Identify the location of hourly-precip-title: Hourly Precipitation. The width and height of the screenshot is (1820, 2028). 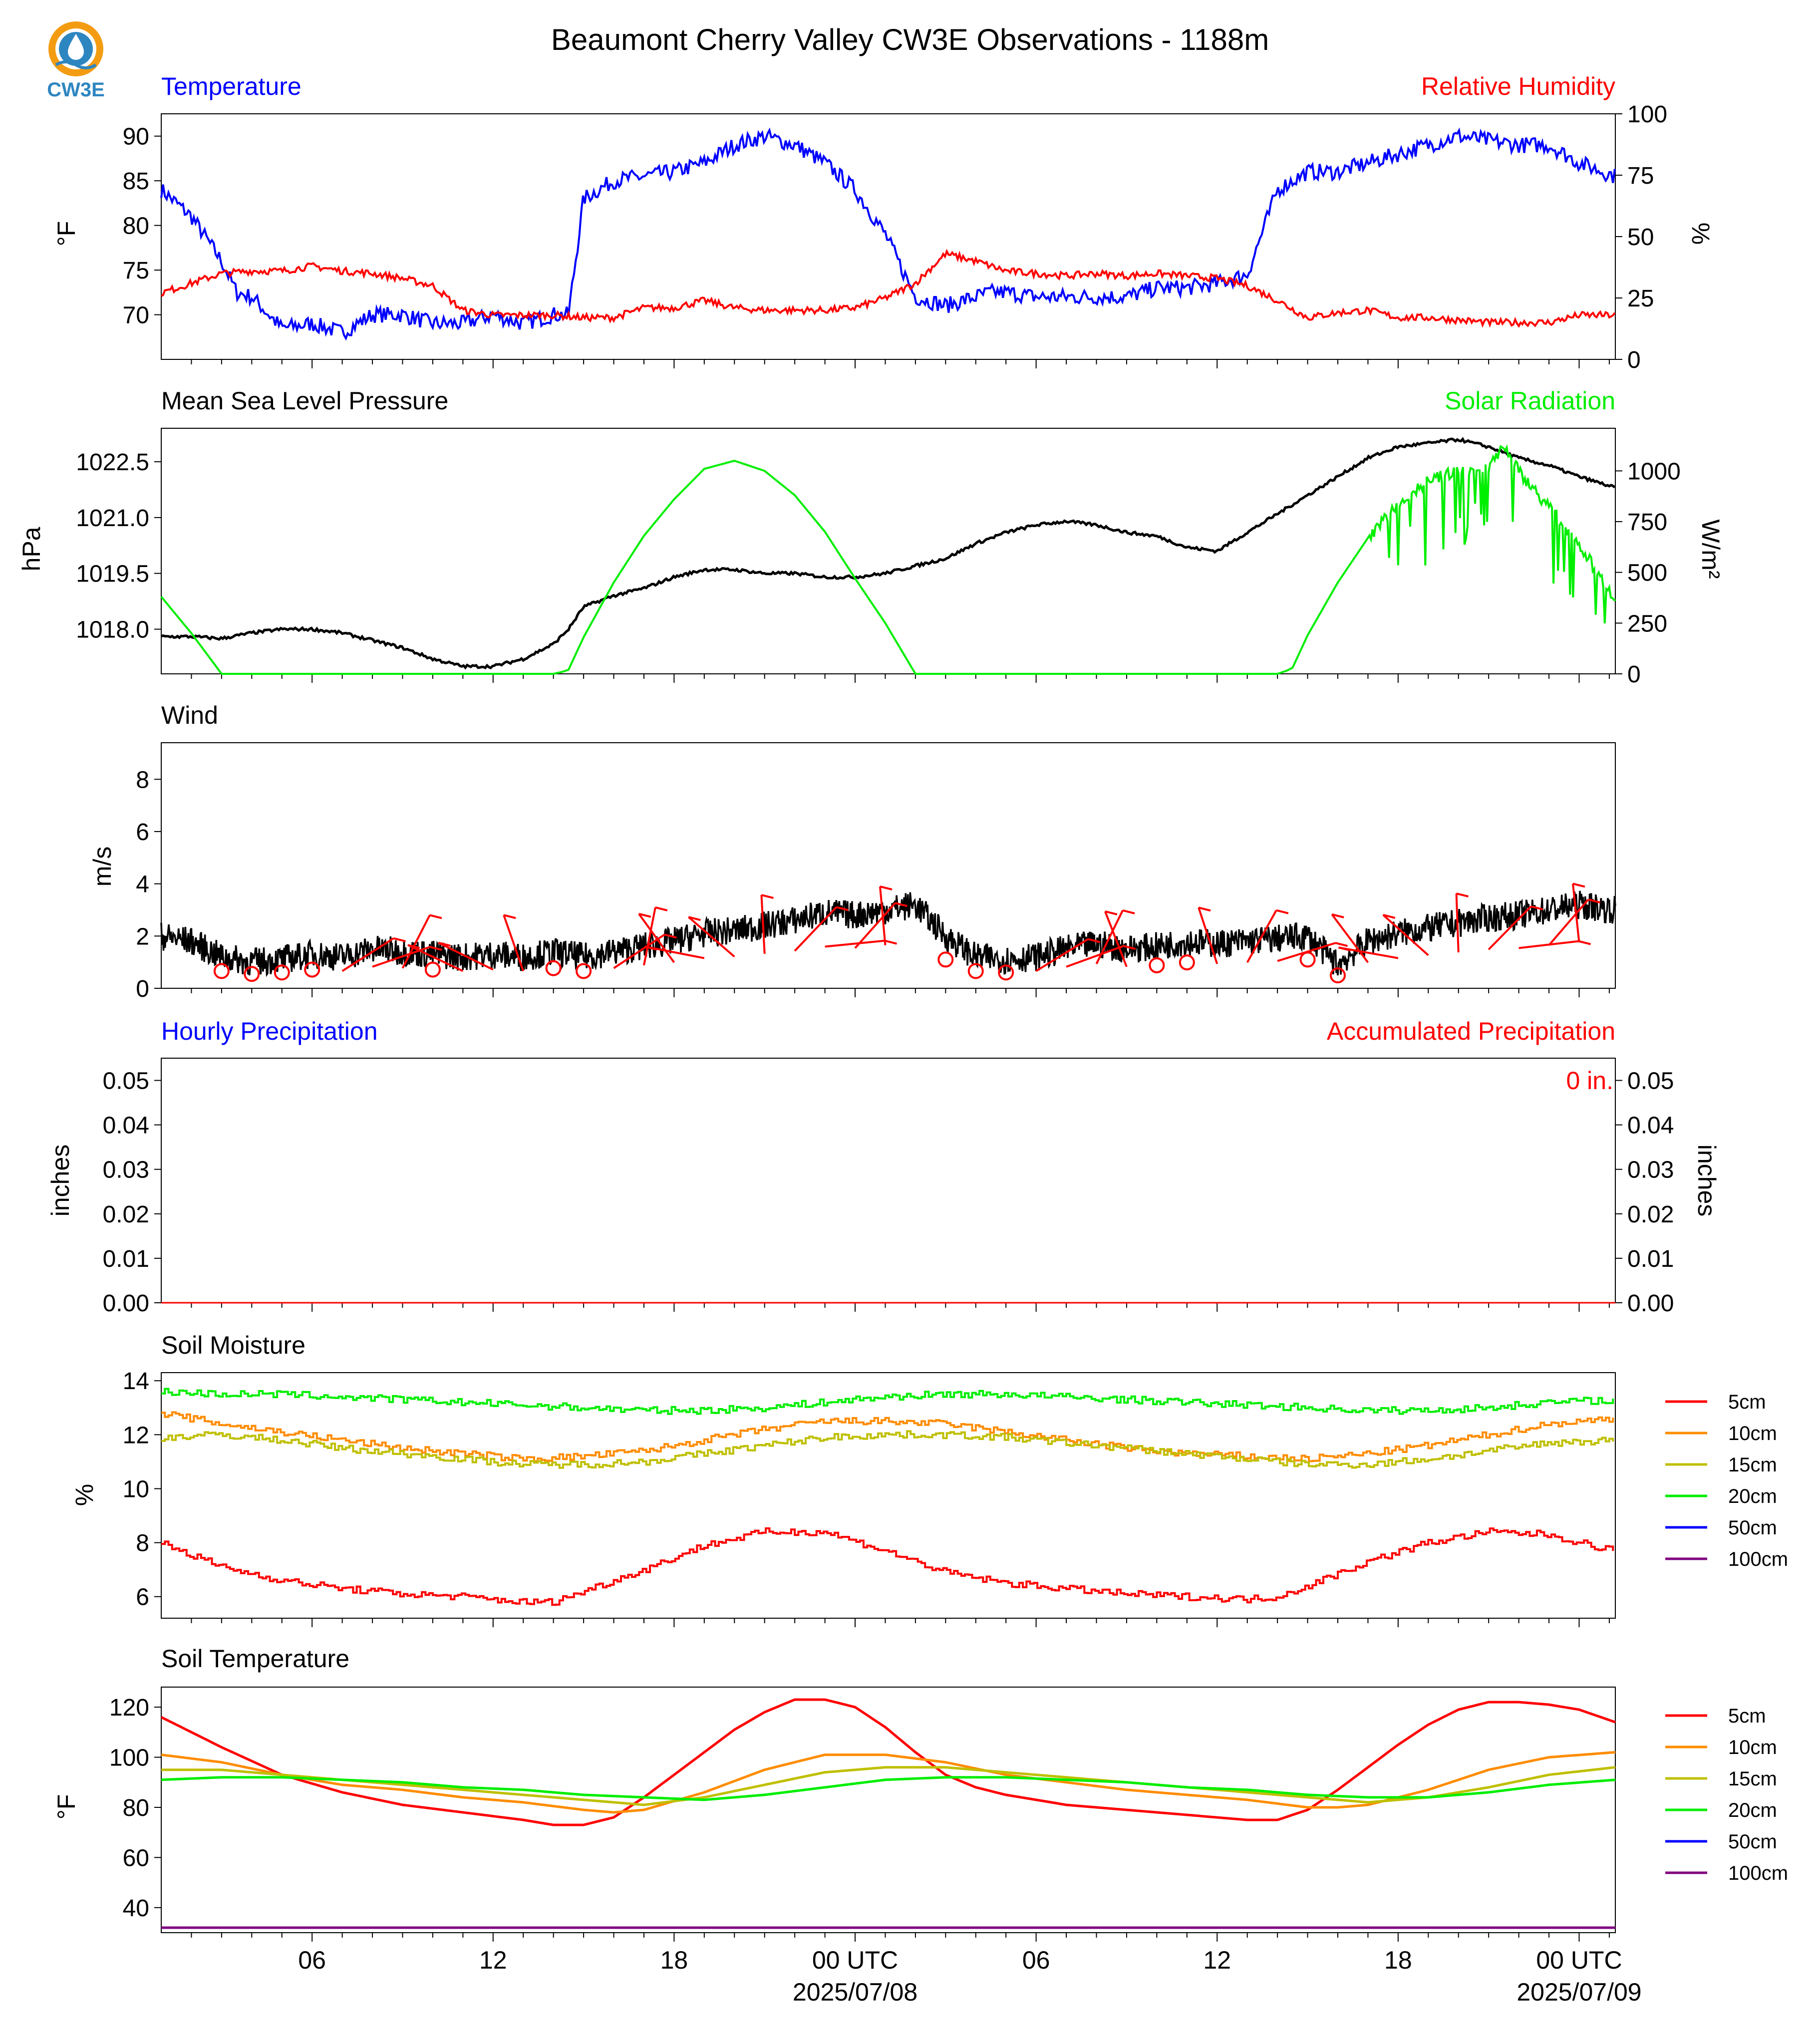
(269, 1031).